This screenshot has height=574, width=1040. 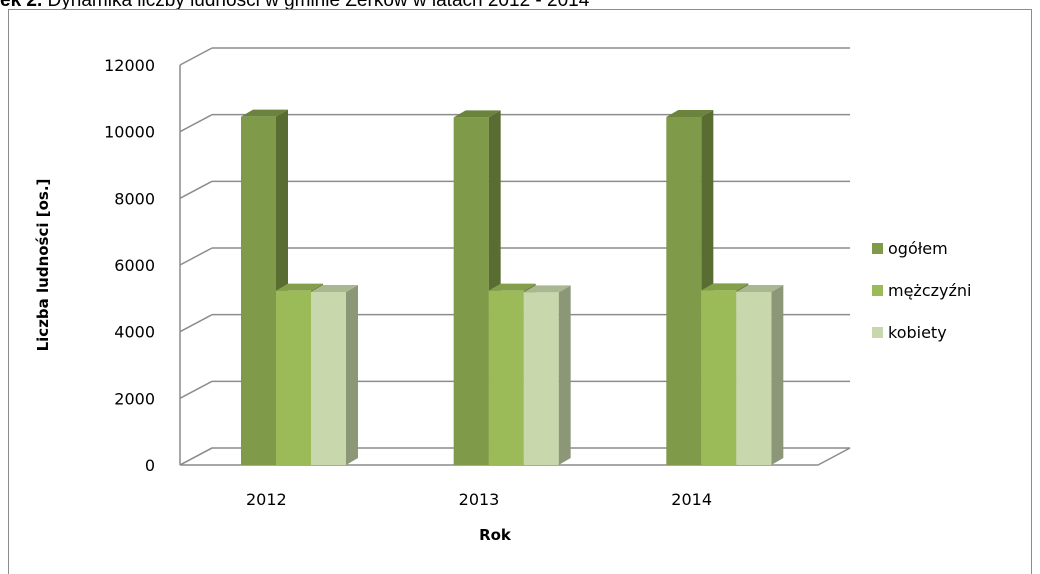 What do you see at coordinates (719, 377) in the screenshot?
I see `bar-mężczyźni-2014` at bounding box center [719, 377].